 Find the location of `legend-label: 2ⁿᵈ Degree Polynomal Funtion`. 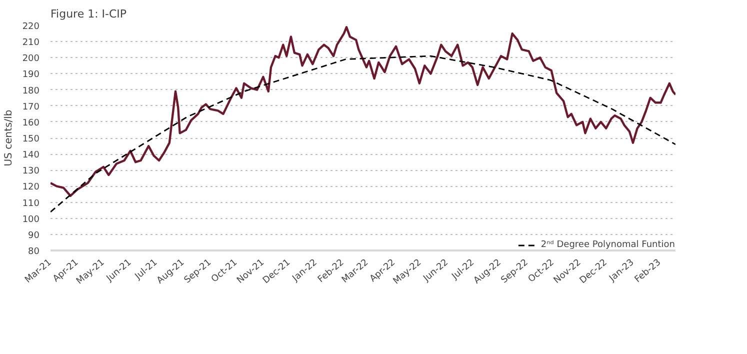

legend-label: 2ⁿᵈ Degree Polynomal Funtion is located at coordinates (607, 245).